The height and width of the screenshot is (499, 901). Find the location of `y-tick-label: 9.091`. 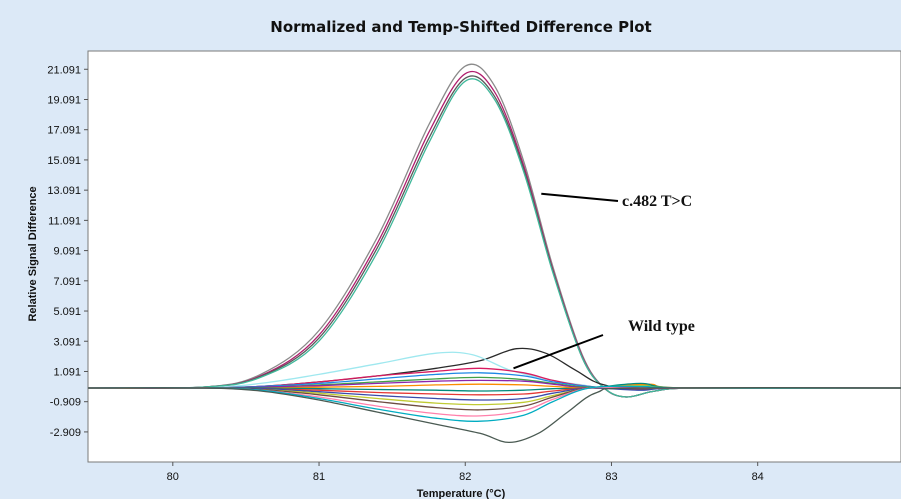

y-tick-label: 9.091 is located at coordinates (67, 252).